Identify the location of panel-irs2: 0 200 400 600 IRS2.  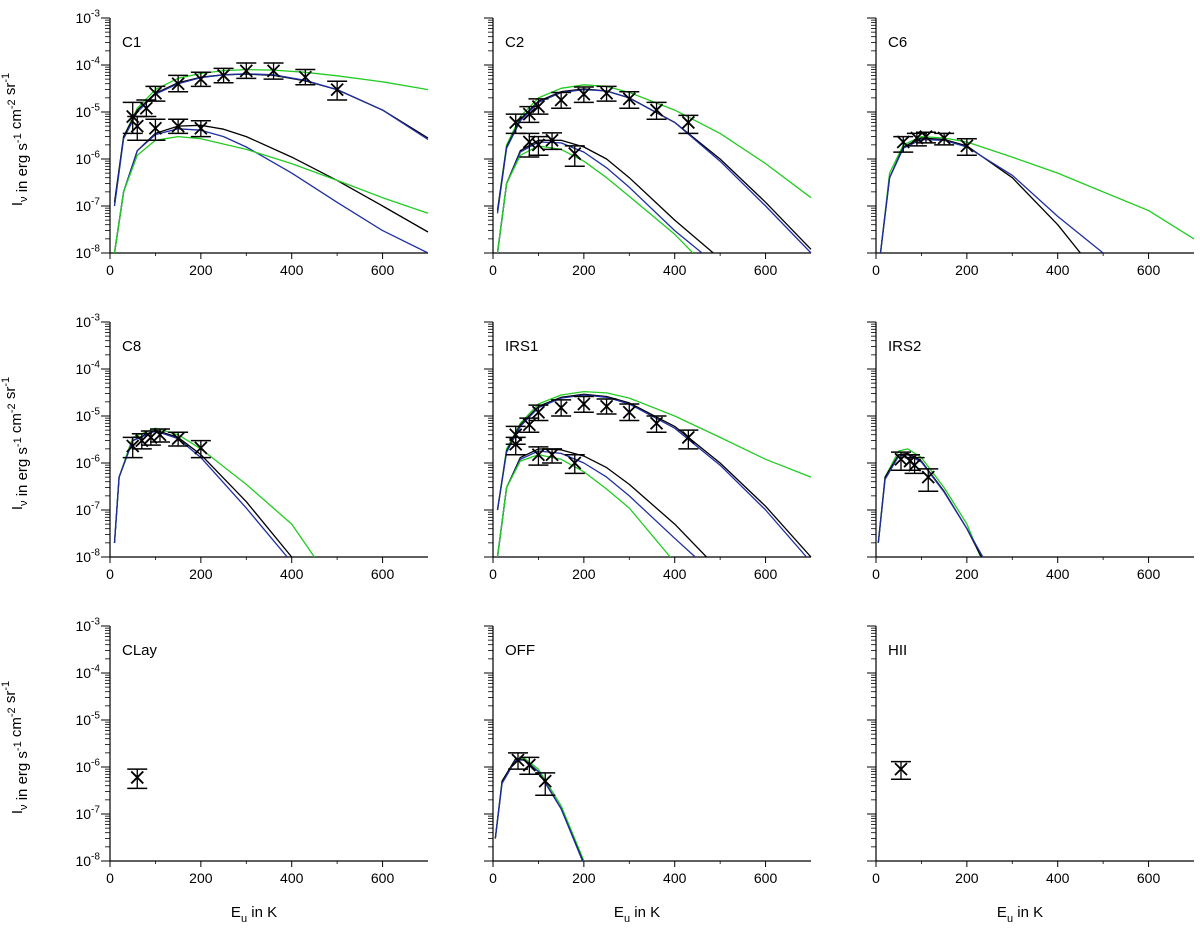
(1030, 451).